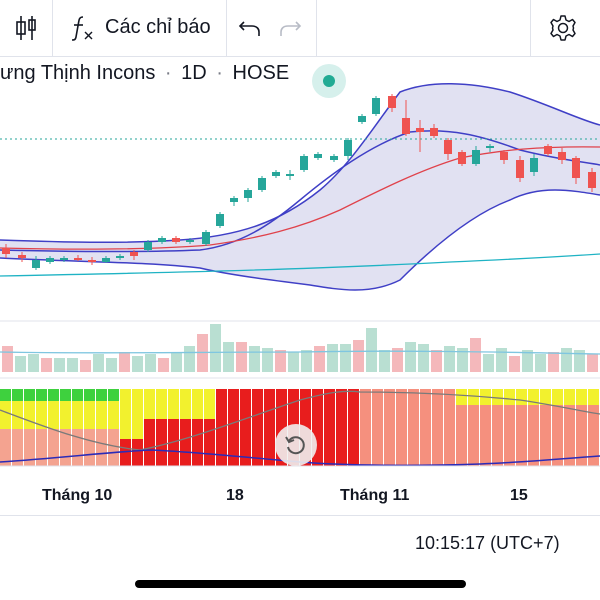 The width and height of the screenshot is (600, 600). What do you see at coordinates (487, 543) in the screenshot?
I see `clock-label: 10:15:17 (UTC+7)` at bounding box center [487, 543].